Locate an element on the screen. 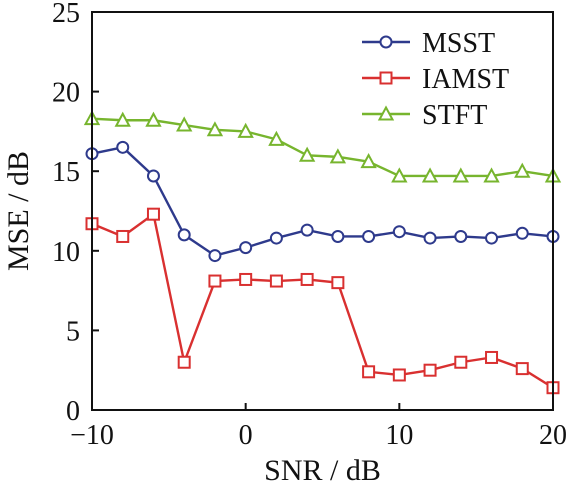 This screenshot has width=566, height=487. x-tick-label: −10 is located at coordinates (92, 435).